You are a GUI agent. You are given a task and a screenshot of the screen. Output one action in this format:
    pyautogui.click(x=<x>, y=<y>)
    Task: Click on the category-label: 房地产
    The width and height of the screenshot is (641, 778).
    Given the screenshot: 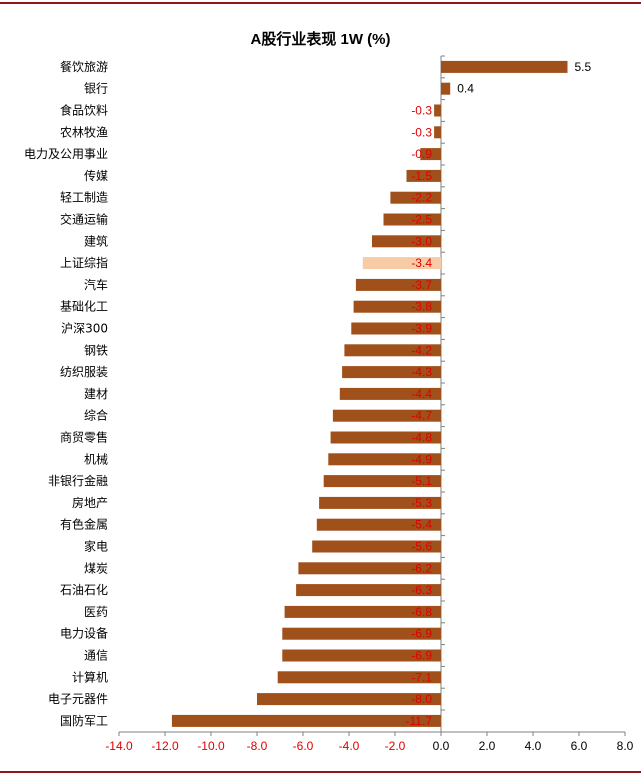 What is the action you would take?
    pyautogui.click(x=90, y=502)
    